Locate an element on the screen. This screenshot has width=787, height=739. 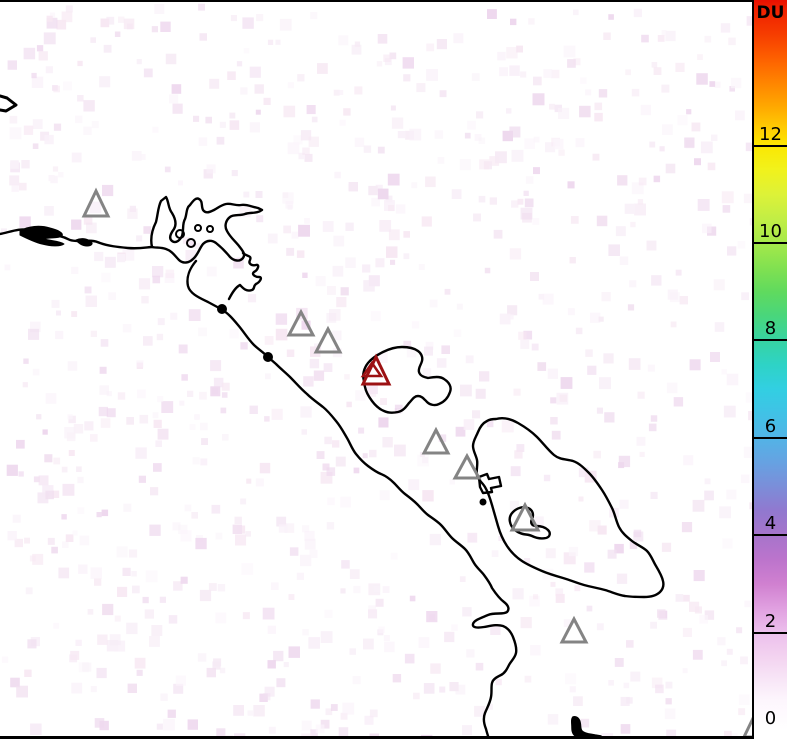
colorbar-tick-label: 10 is located at coordinates (770, 231).